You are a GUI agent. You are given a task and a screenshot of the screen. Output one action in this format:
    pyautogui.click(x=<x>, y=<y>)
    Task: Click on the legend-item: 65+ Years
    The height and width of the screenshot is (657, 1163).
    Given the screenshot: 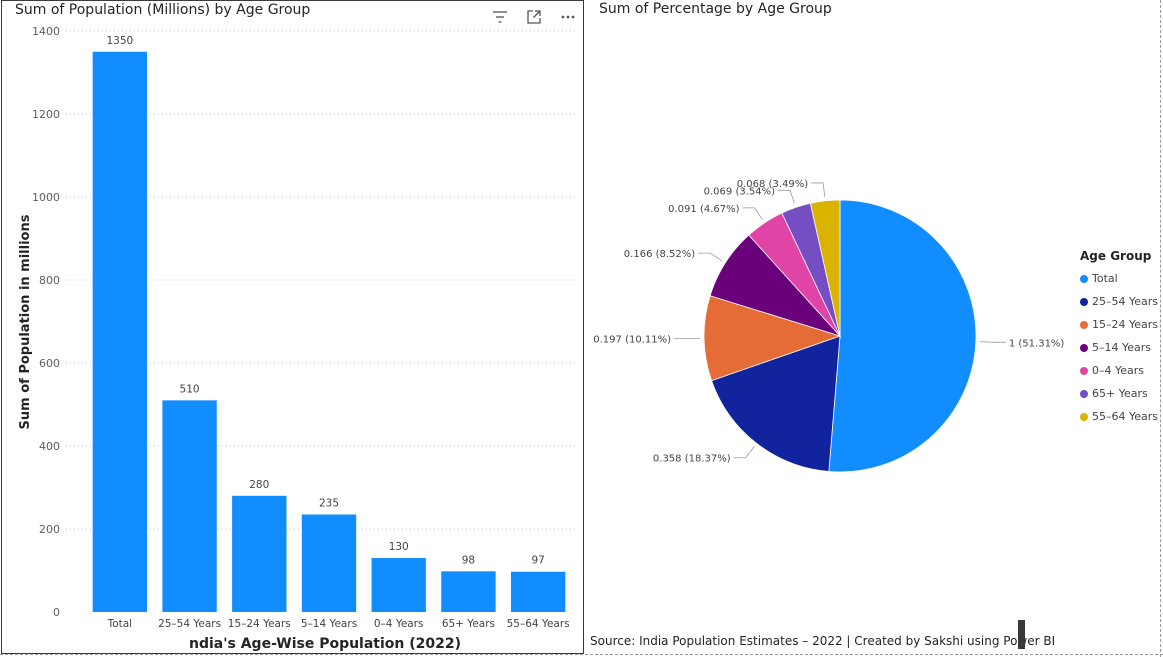 What is the action you would take?
    pyautogui.click(x=1119, y=393)
    